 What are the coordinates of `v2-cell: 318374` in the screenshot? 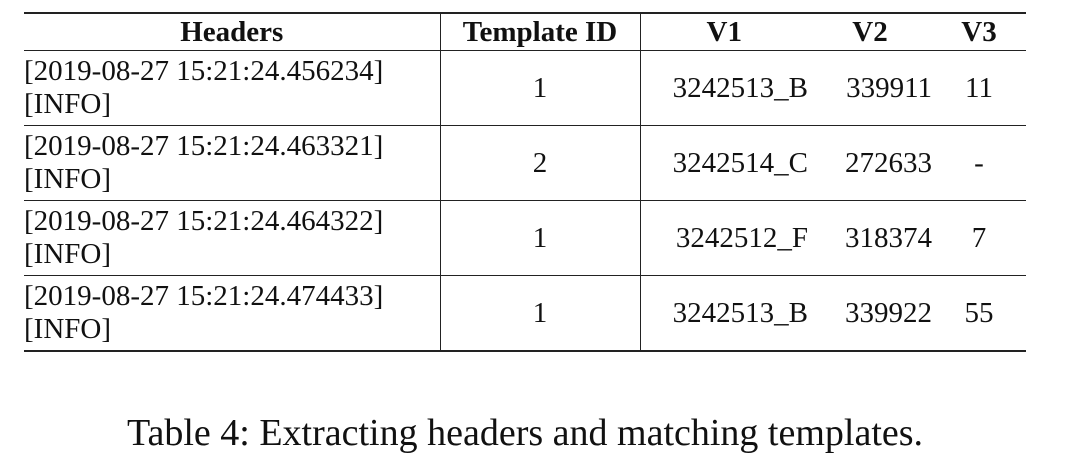 It's located at (870, 238).